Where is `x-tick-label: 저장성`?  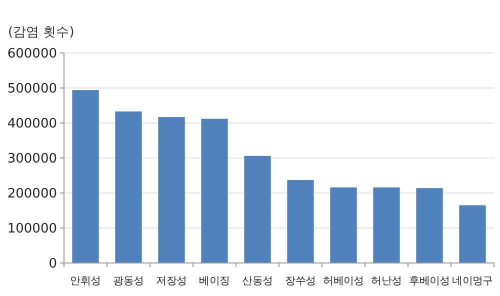
x-tick-label: 저장성 is located at coordinates (171, 281).